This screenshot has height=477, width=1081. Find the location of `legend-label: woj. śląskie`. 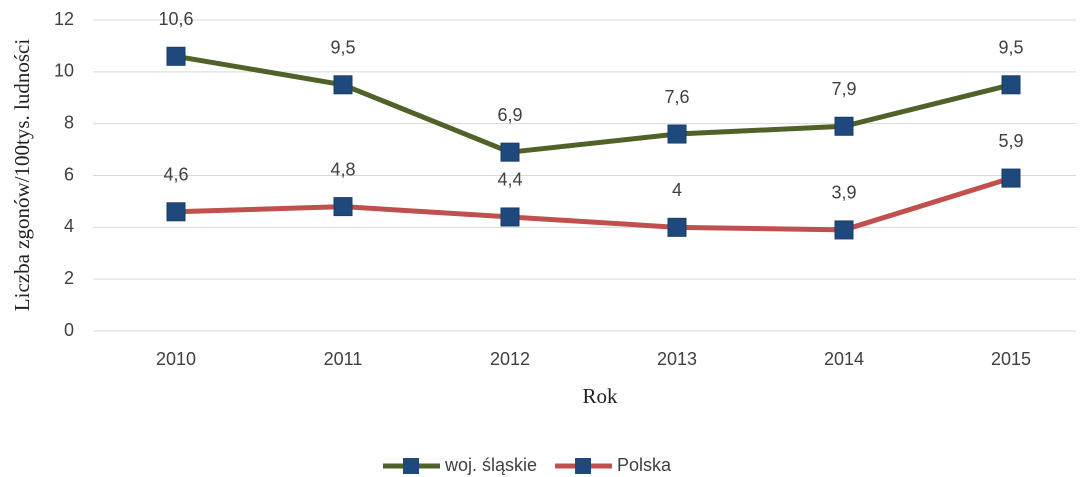

legend-label: woj. śląskie is located at coordinates (490, 465).